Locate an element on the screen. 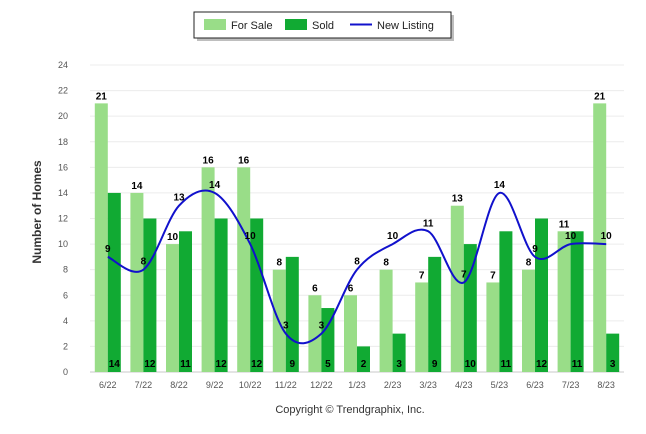 The width and height of the screenshot is (646, 434). x-tick-label: 4/23 is located at coordinates (464, 385).